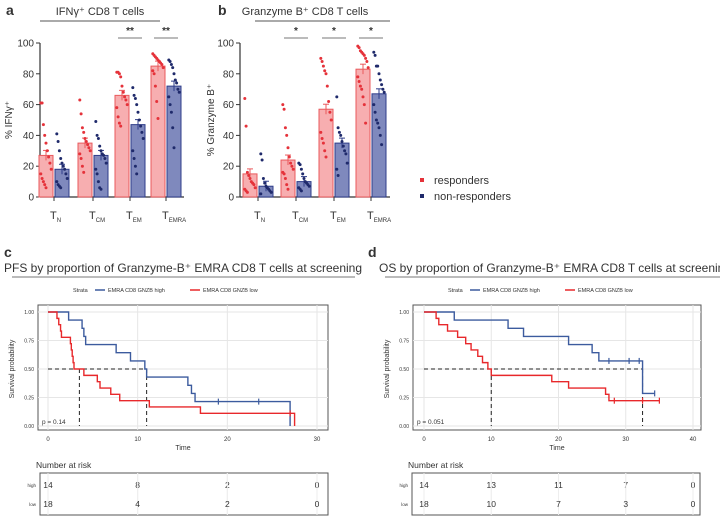  I want to click on survival-curve, so click(172, 368).